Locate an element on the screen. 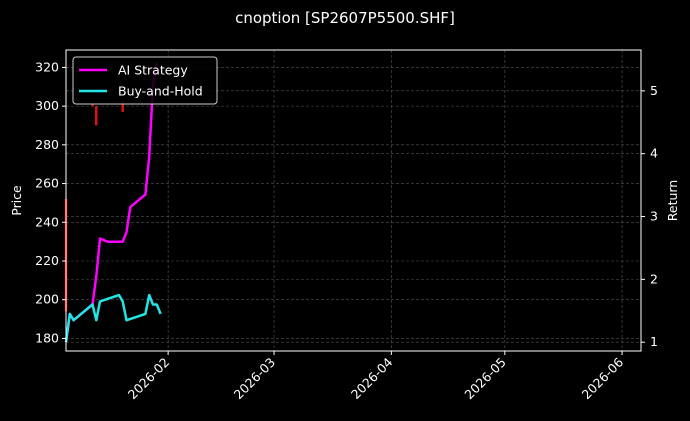 This screenshot has height=421, width=690. svg-text: Buy-and-Hold is located at coordinates (160, 91).